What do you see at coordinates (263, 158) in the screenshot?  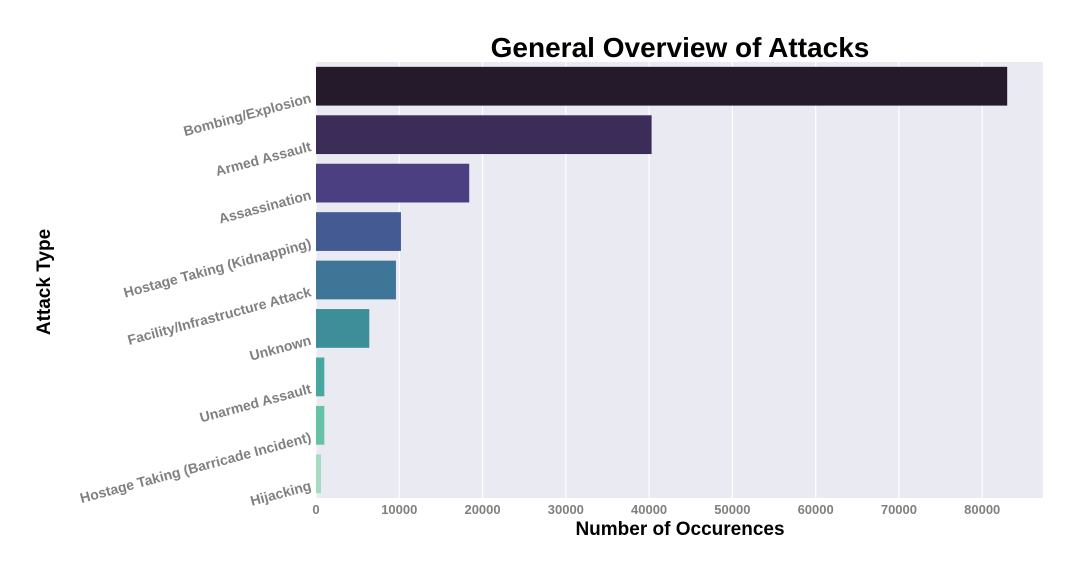 I see `y-tick-label: Armed Assault` at bounding box center [263, 158].